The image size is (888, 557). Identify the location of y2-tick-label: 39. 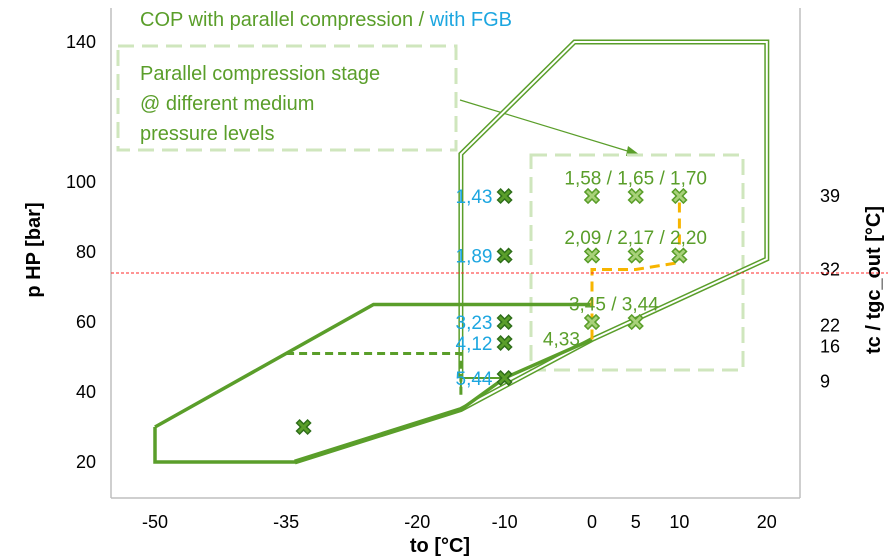
(830, 196).